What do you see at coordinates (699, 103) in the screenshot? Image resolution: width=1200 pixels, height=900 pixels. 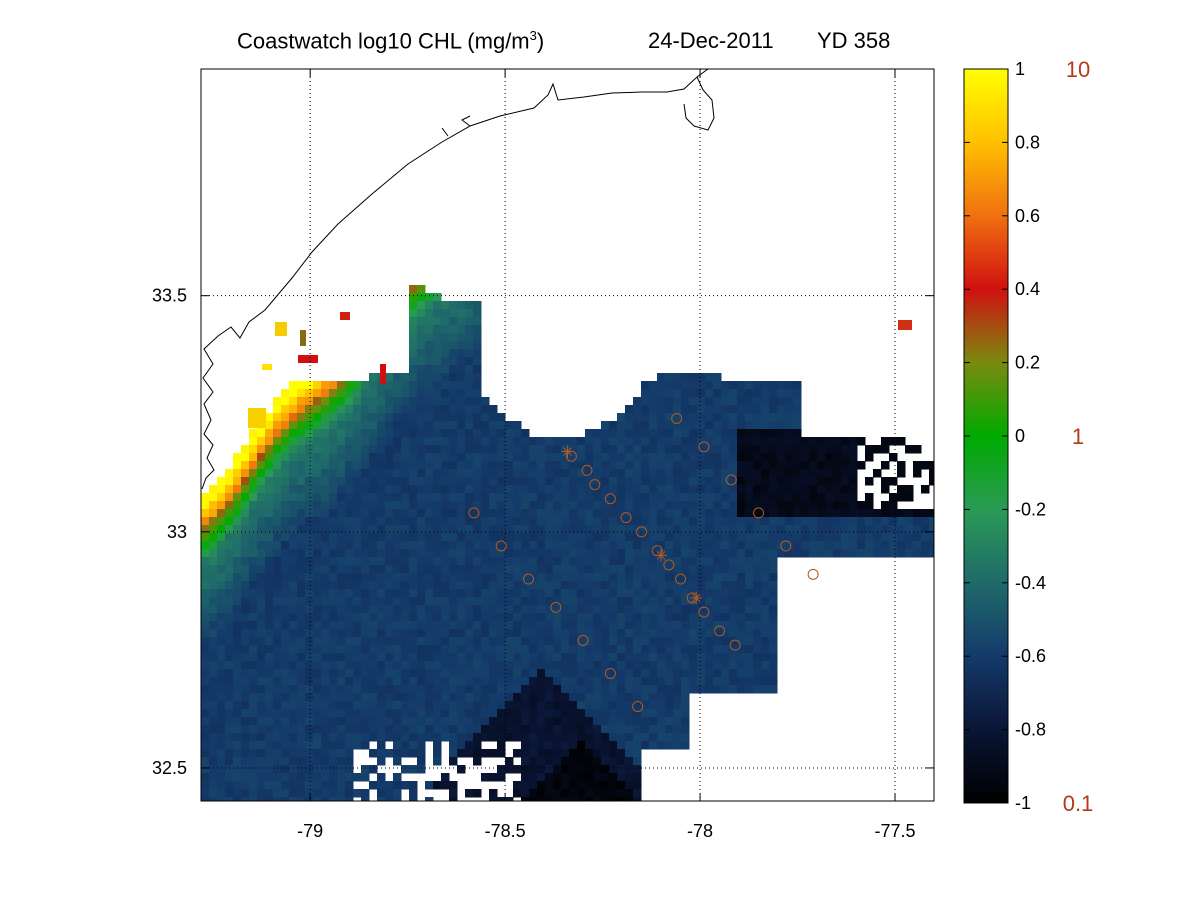 I see `cape-outline` at bounding box center [699, 103].